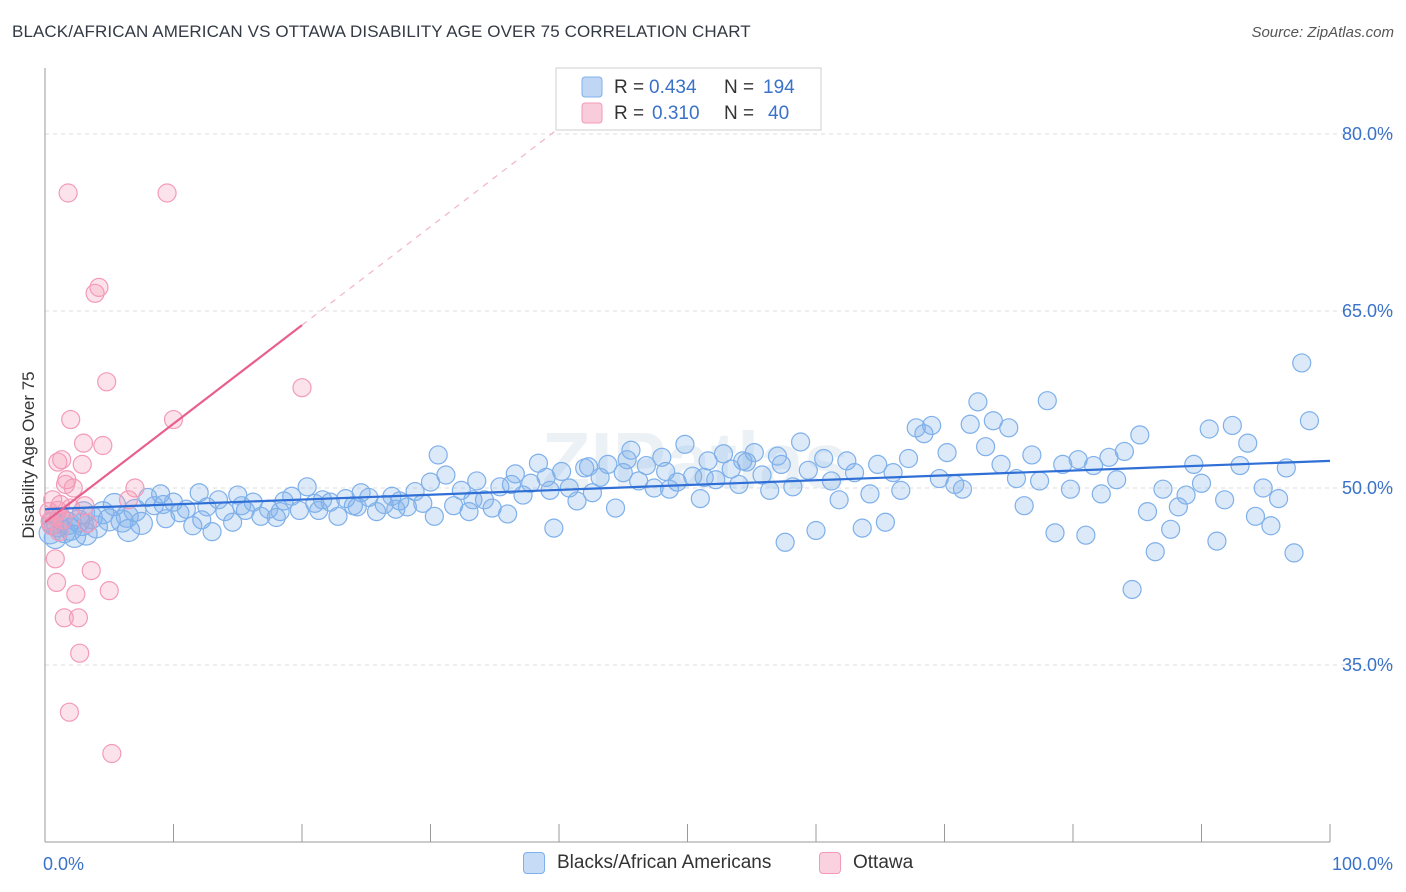 The height and width of the screenshot is (892, 1406). Describe the element at coordinates (779, 87) in the screenshot. I see `legend-n-value-blacks: 194` at that location.